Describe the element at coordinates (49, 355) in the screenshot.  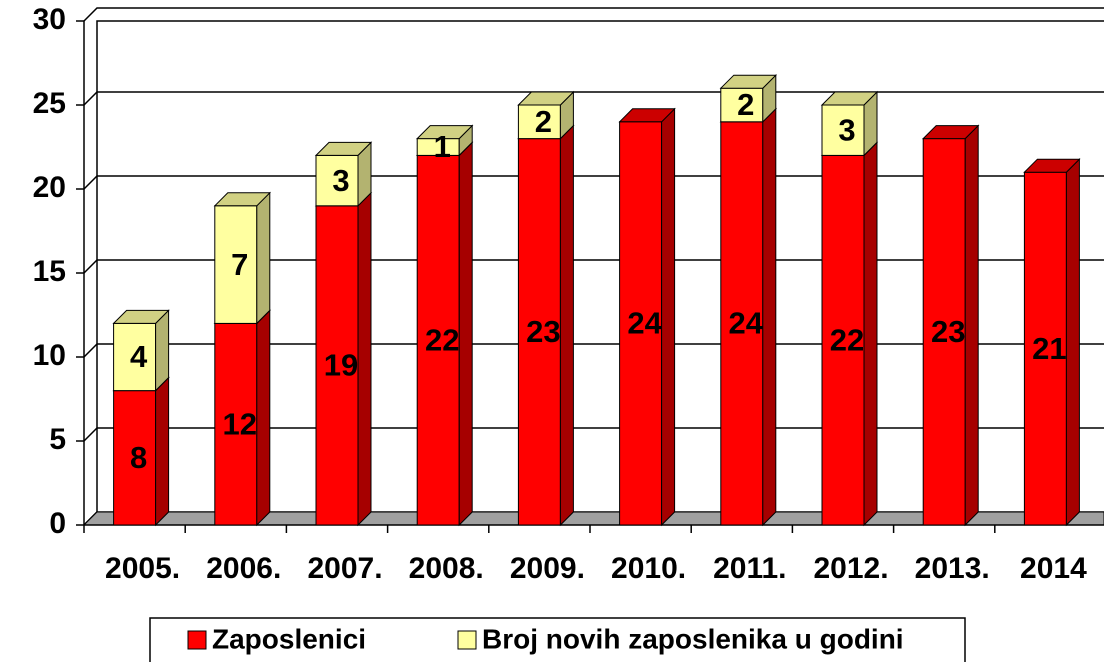
I see `y-tick-label: 10` at that location.